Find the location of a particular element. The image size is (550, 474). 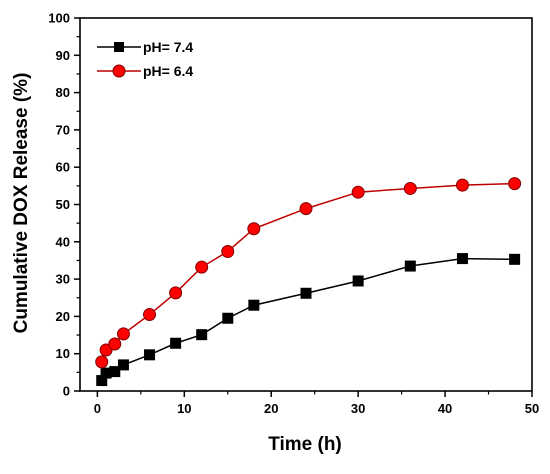

x-tick-label: 20 is located at coordinates (271, 408).